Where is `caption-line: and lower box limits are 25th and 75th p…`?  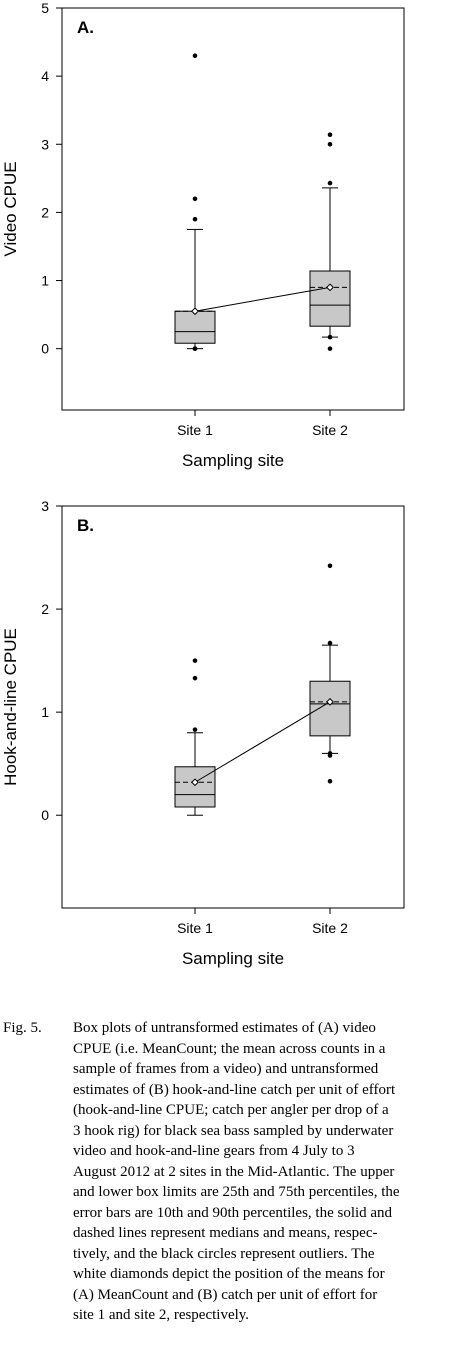 caption-line: and lower box limits are 25th and 75th p… is located at coordinates (236, 1192).